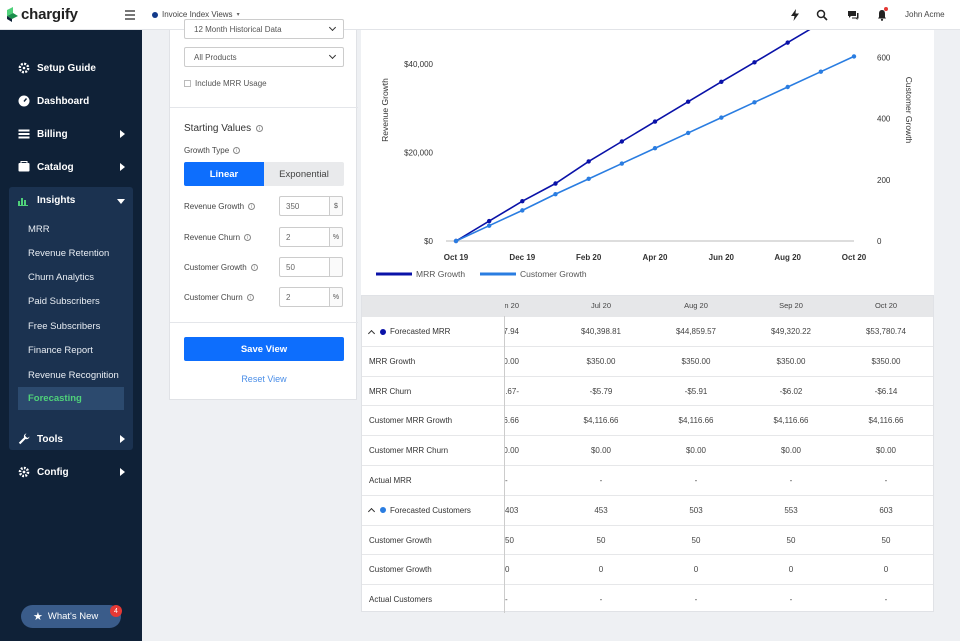  What do you see at coordinates (64, 326) in the screenshot?
I see `sidebar-subitem-free-subscribers: Free Subscribers` at bounding box center [64, 326].